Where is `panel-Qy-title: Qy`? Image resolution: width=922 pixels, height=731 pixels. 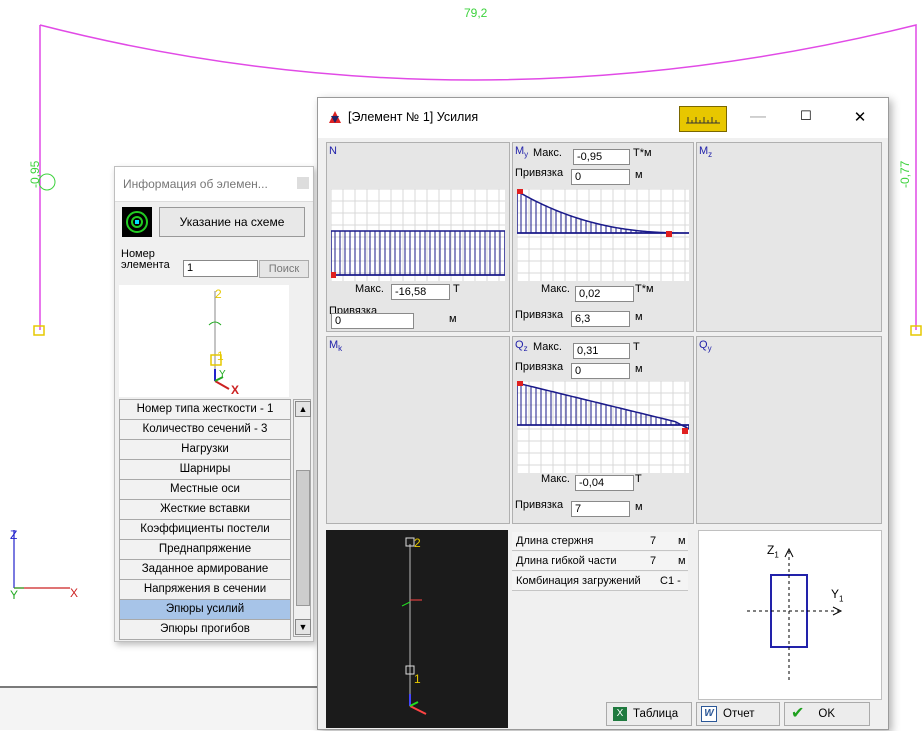 panel-Qy-title: Qy is located at coordinates (705, 346).